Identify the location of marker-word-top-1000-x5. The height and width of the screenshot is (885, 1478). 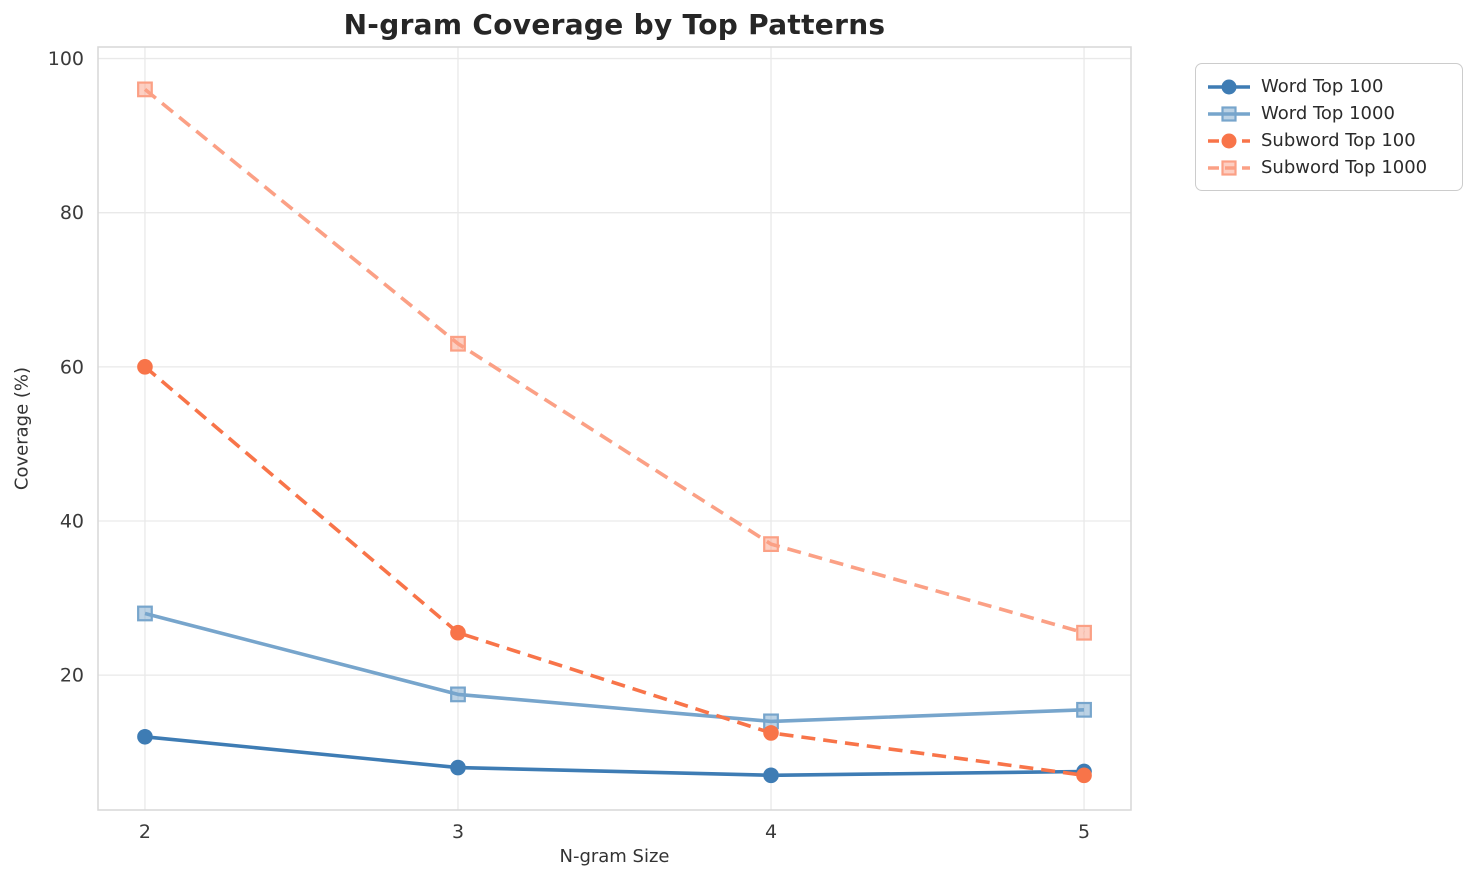
(1084, 709).